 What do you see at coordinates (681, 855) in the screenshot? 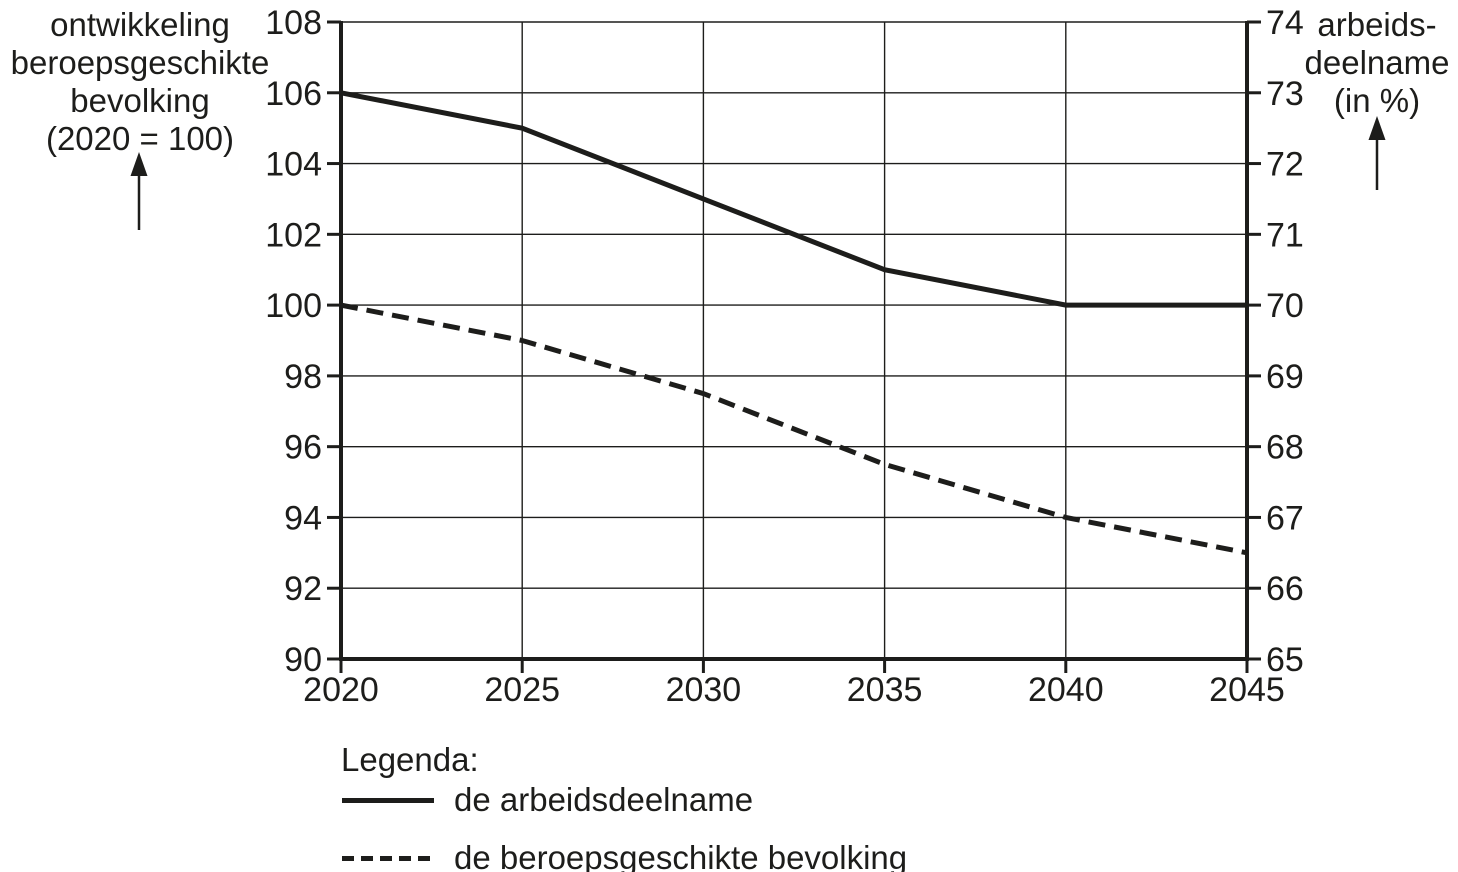
I see `legend-entry-label: de beroepsgeschikte bevolking` at bounding box center [681, 855].